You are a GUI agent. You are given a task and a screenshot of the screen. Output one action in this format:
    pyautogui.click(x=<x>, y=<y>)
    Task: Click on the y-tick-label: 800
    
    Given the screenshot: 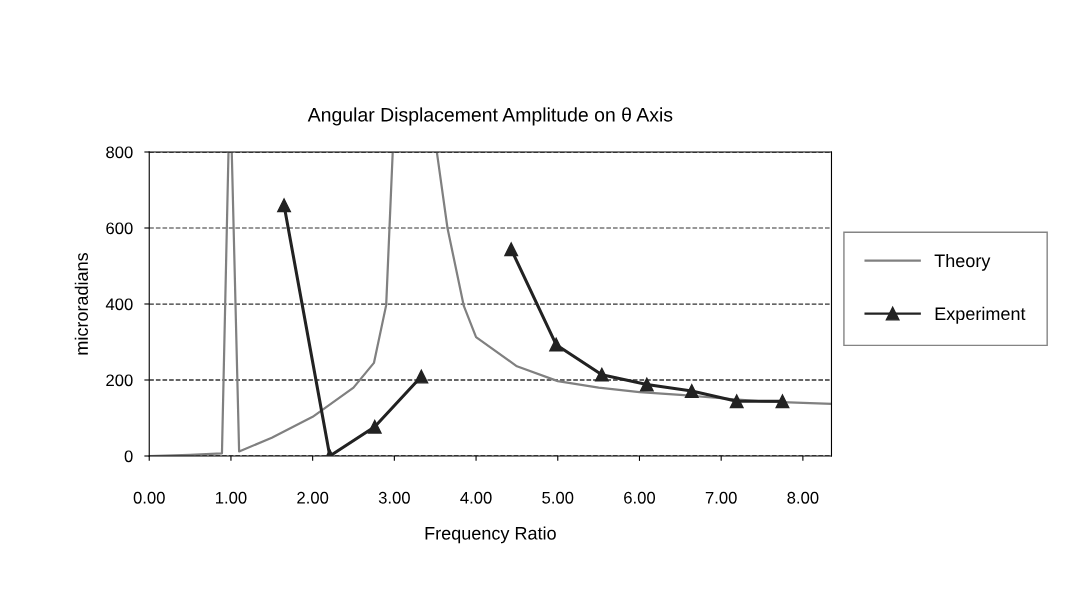 What is the action you would take?
    pyautogui.click(x=119, y=152)
    